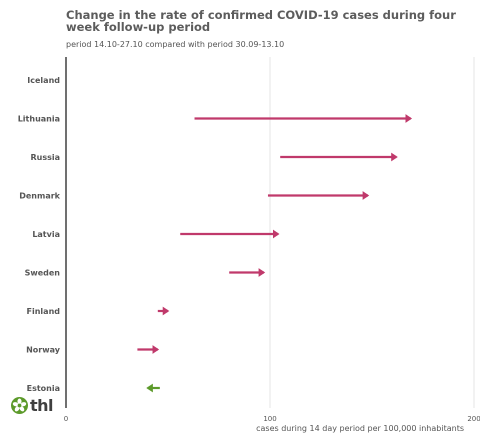 This screenshot has width=480, height=436. I want to click on thl-logo: thl, so click(32, 405).